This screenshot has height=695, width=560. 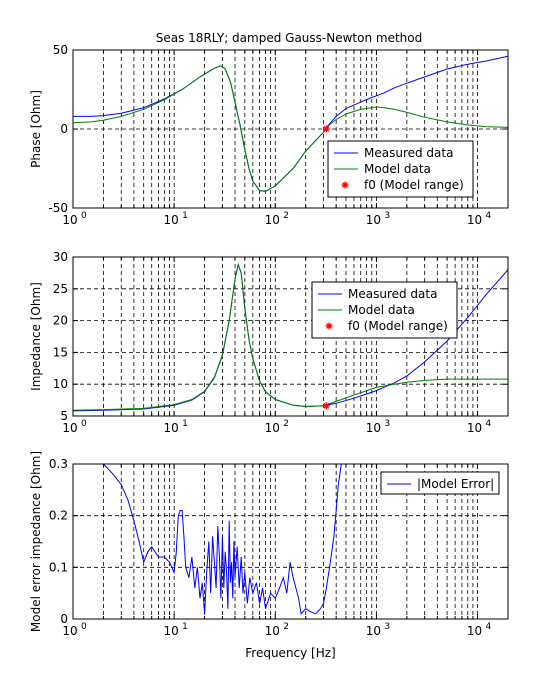 I want to click on y-tick-label: -50, so click(x=58, y=208).